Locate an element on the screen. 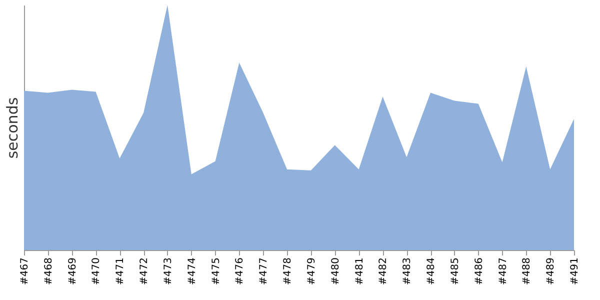 The height and width of the screenshot is (300, 600). x-tick-label: #486 is located at coordinates (479, 271).